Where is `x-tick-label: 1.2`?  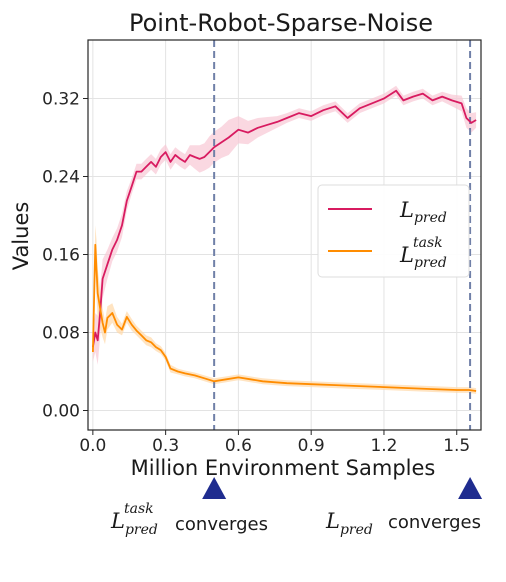 x-tick-label: 1.2 is located at coordinates (383, 446).